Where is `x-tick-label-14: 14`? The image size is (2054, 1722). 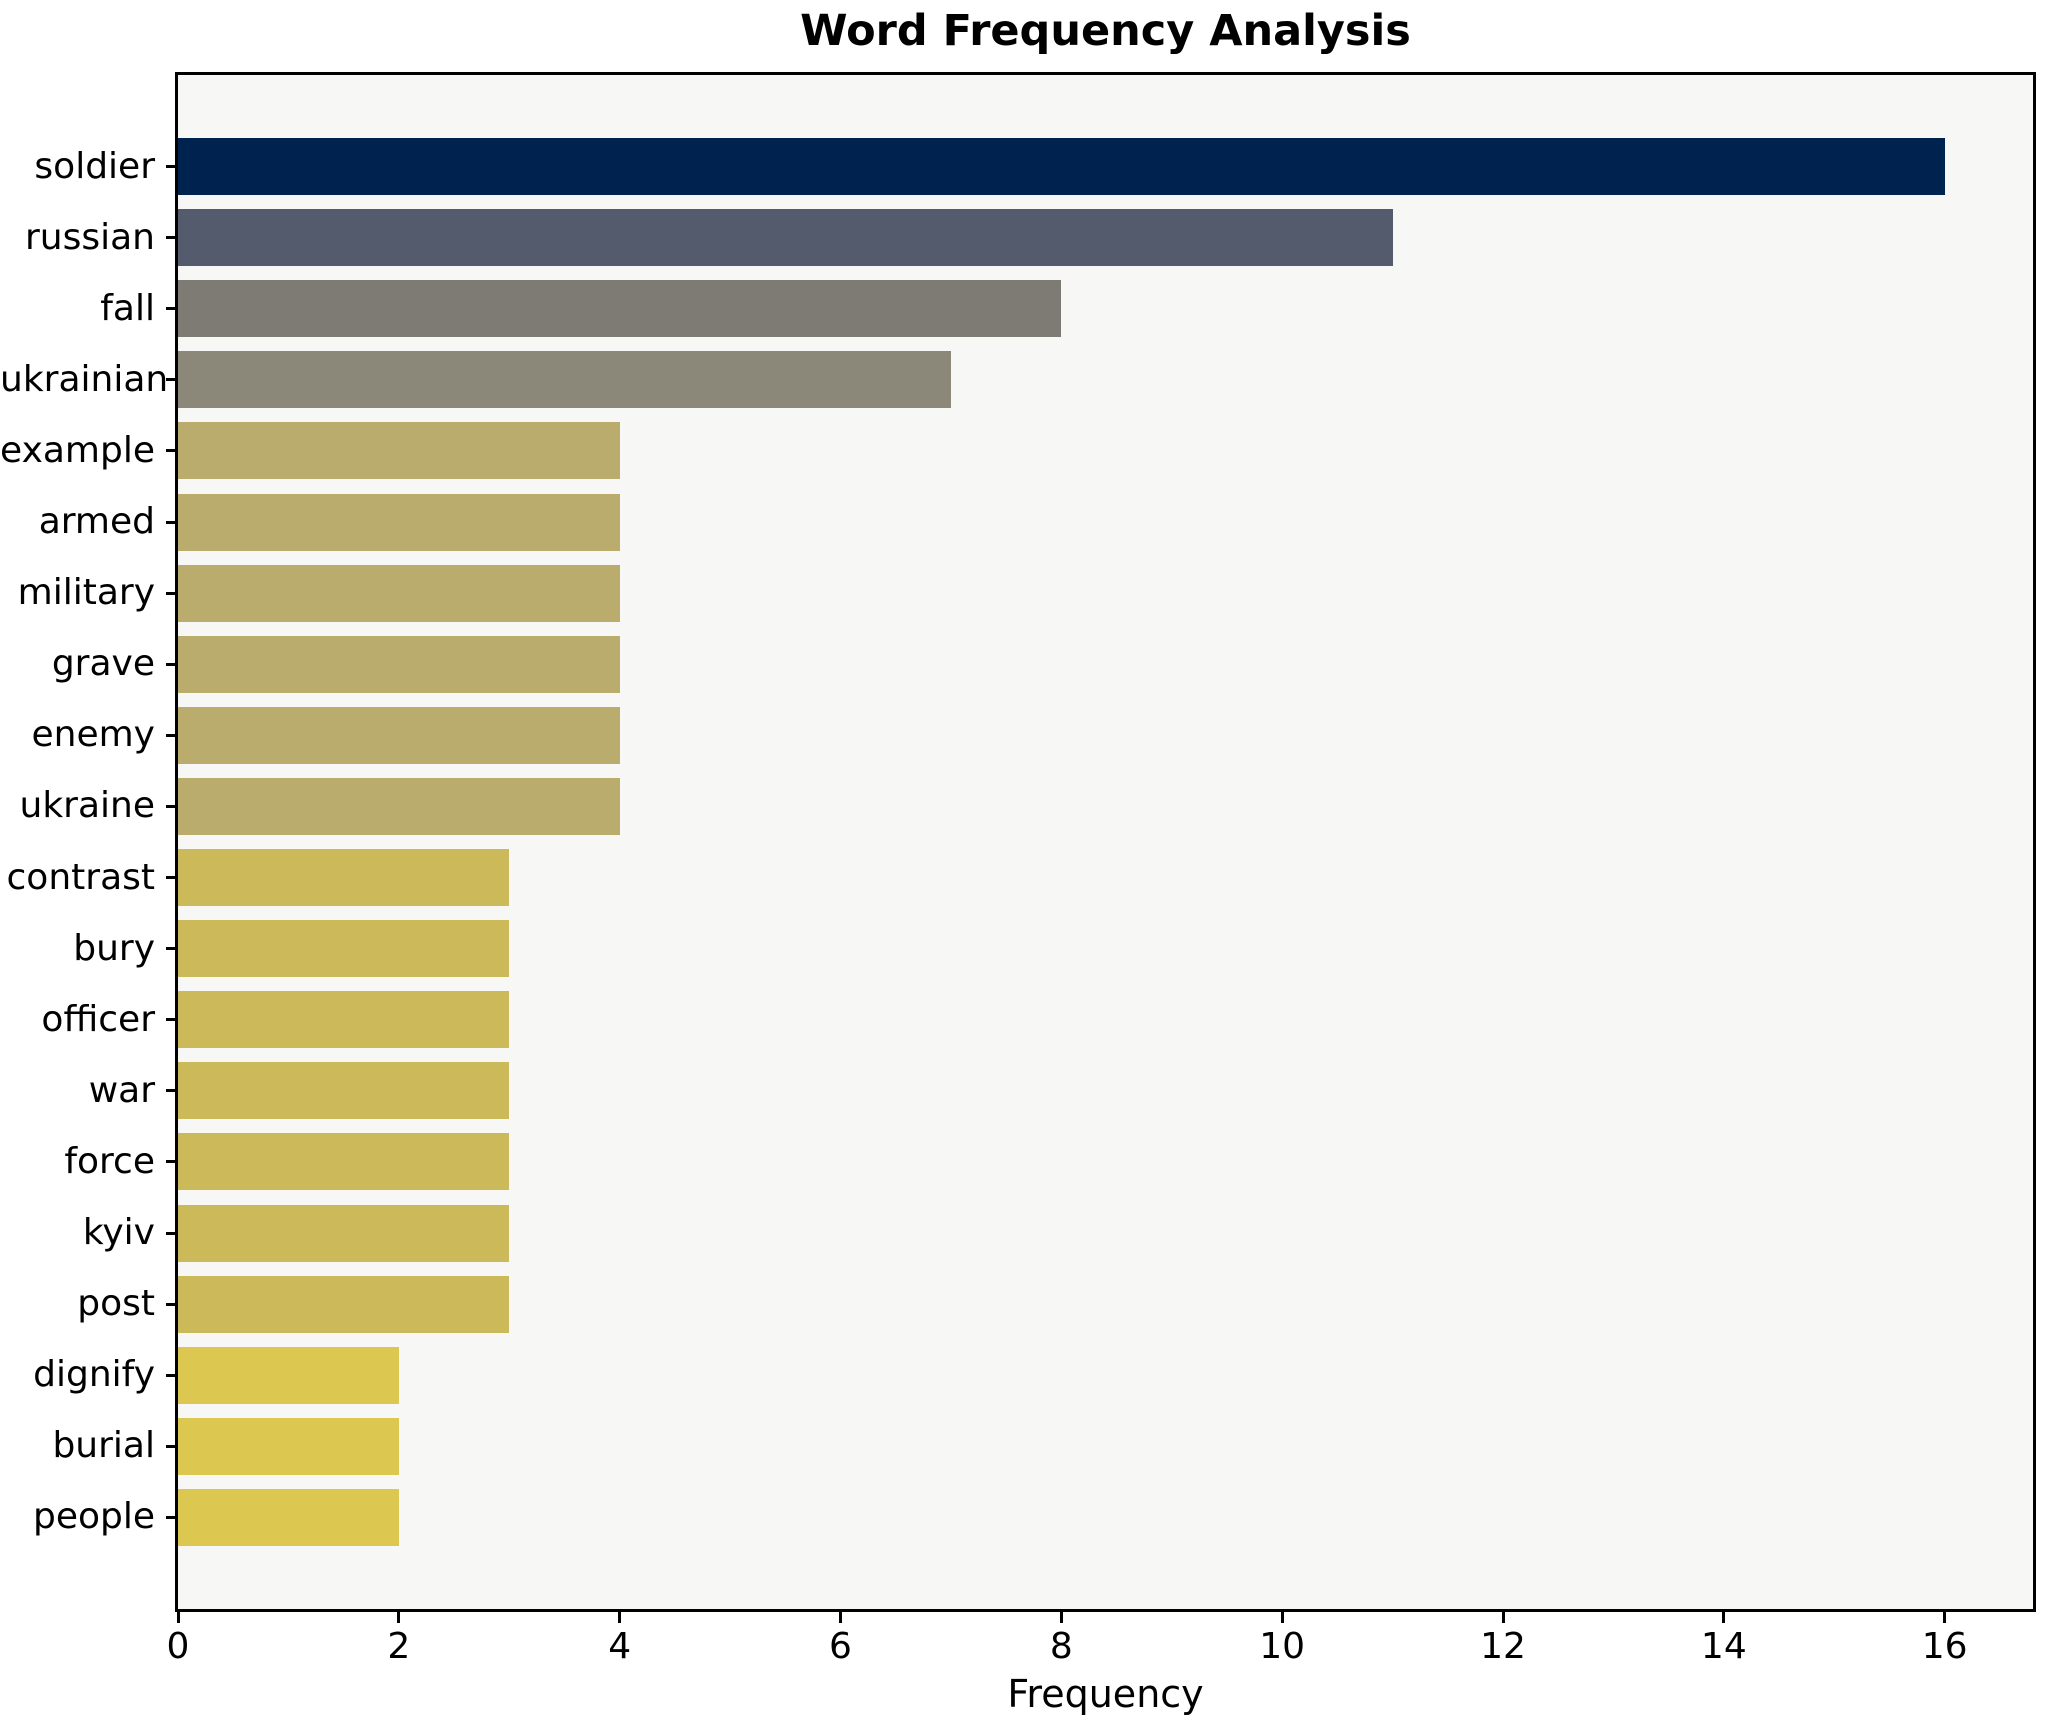 x-tick-label-14: 14 is located at coordinates (1723, 1646).